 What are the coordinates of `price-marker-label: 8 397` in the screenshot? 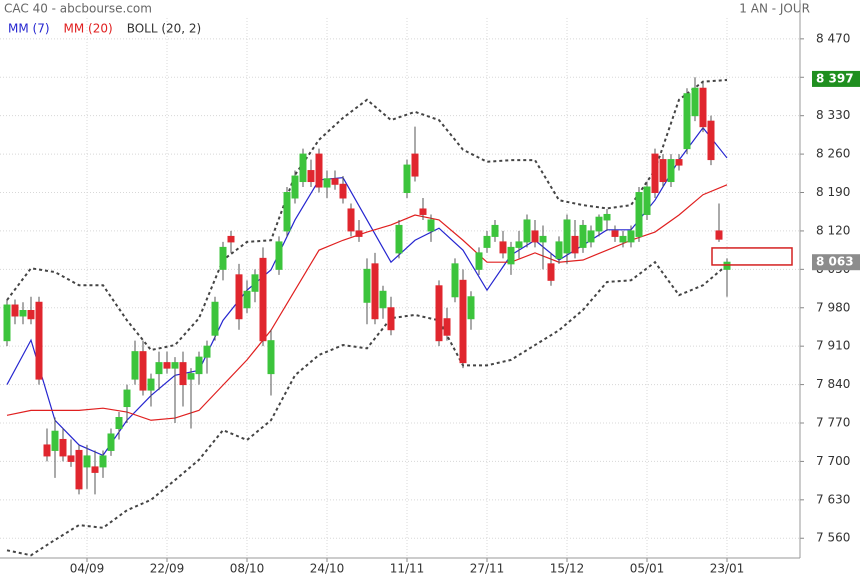 It's located at (835, 78).